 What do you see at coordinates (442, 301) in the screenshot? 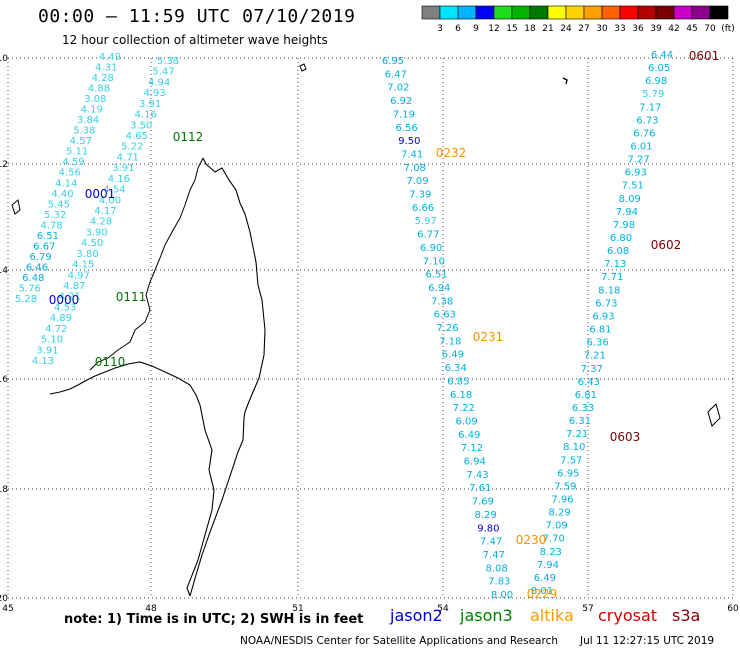
I see `swh-value: 7.38` at bounding box center [442, 301].